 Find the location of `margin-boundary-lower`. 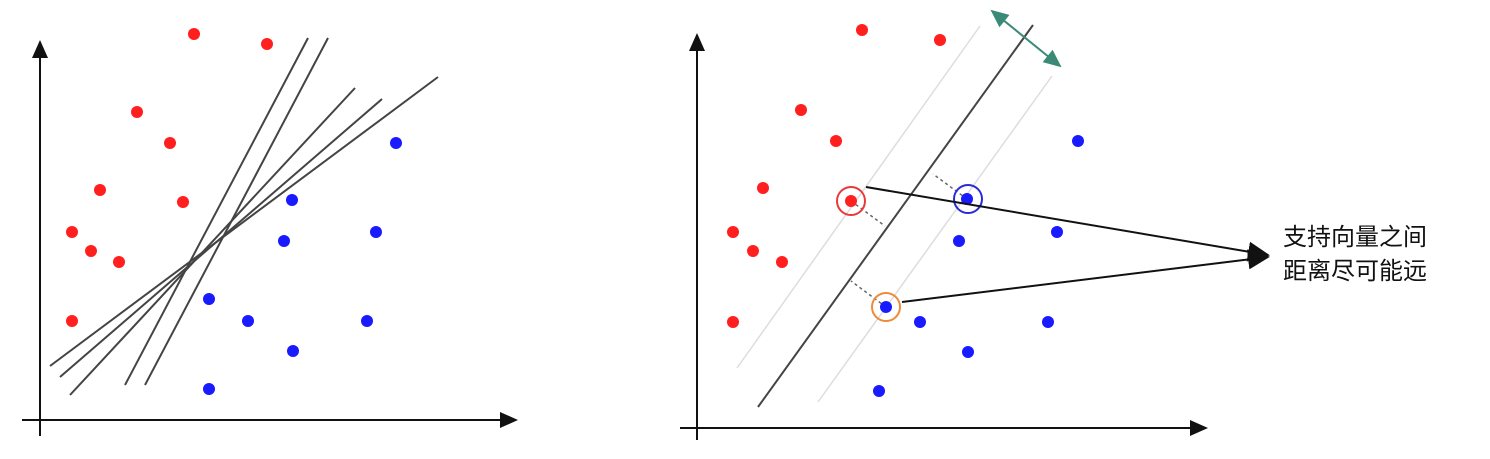

margin-boundary-lower is located at coordinates (935, 239).